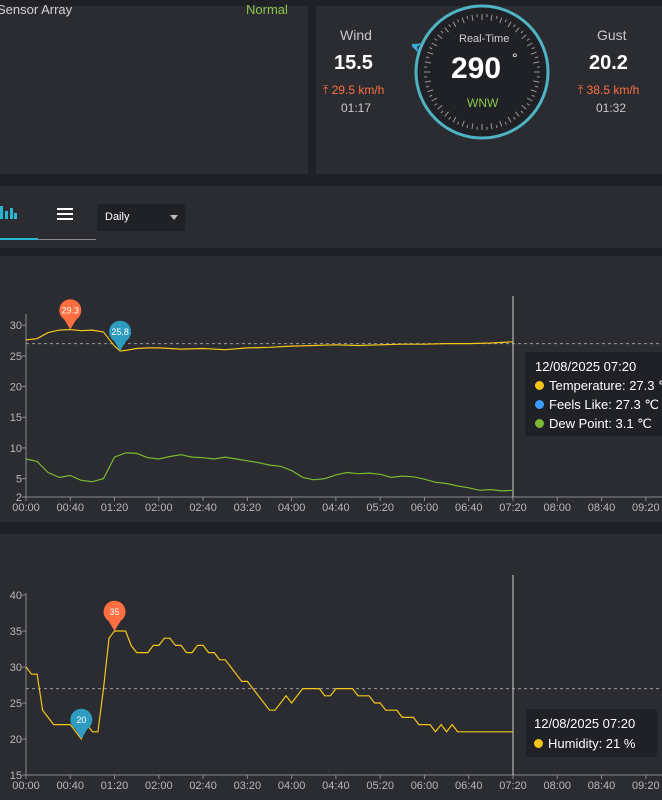  What do you see at coordinates (592, 743) in the screenshot?
I see `tooltip-humidity-text: Humidity: 21 %` at bounding box center [592, 743].